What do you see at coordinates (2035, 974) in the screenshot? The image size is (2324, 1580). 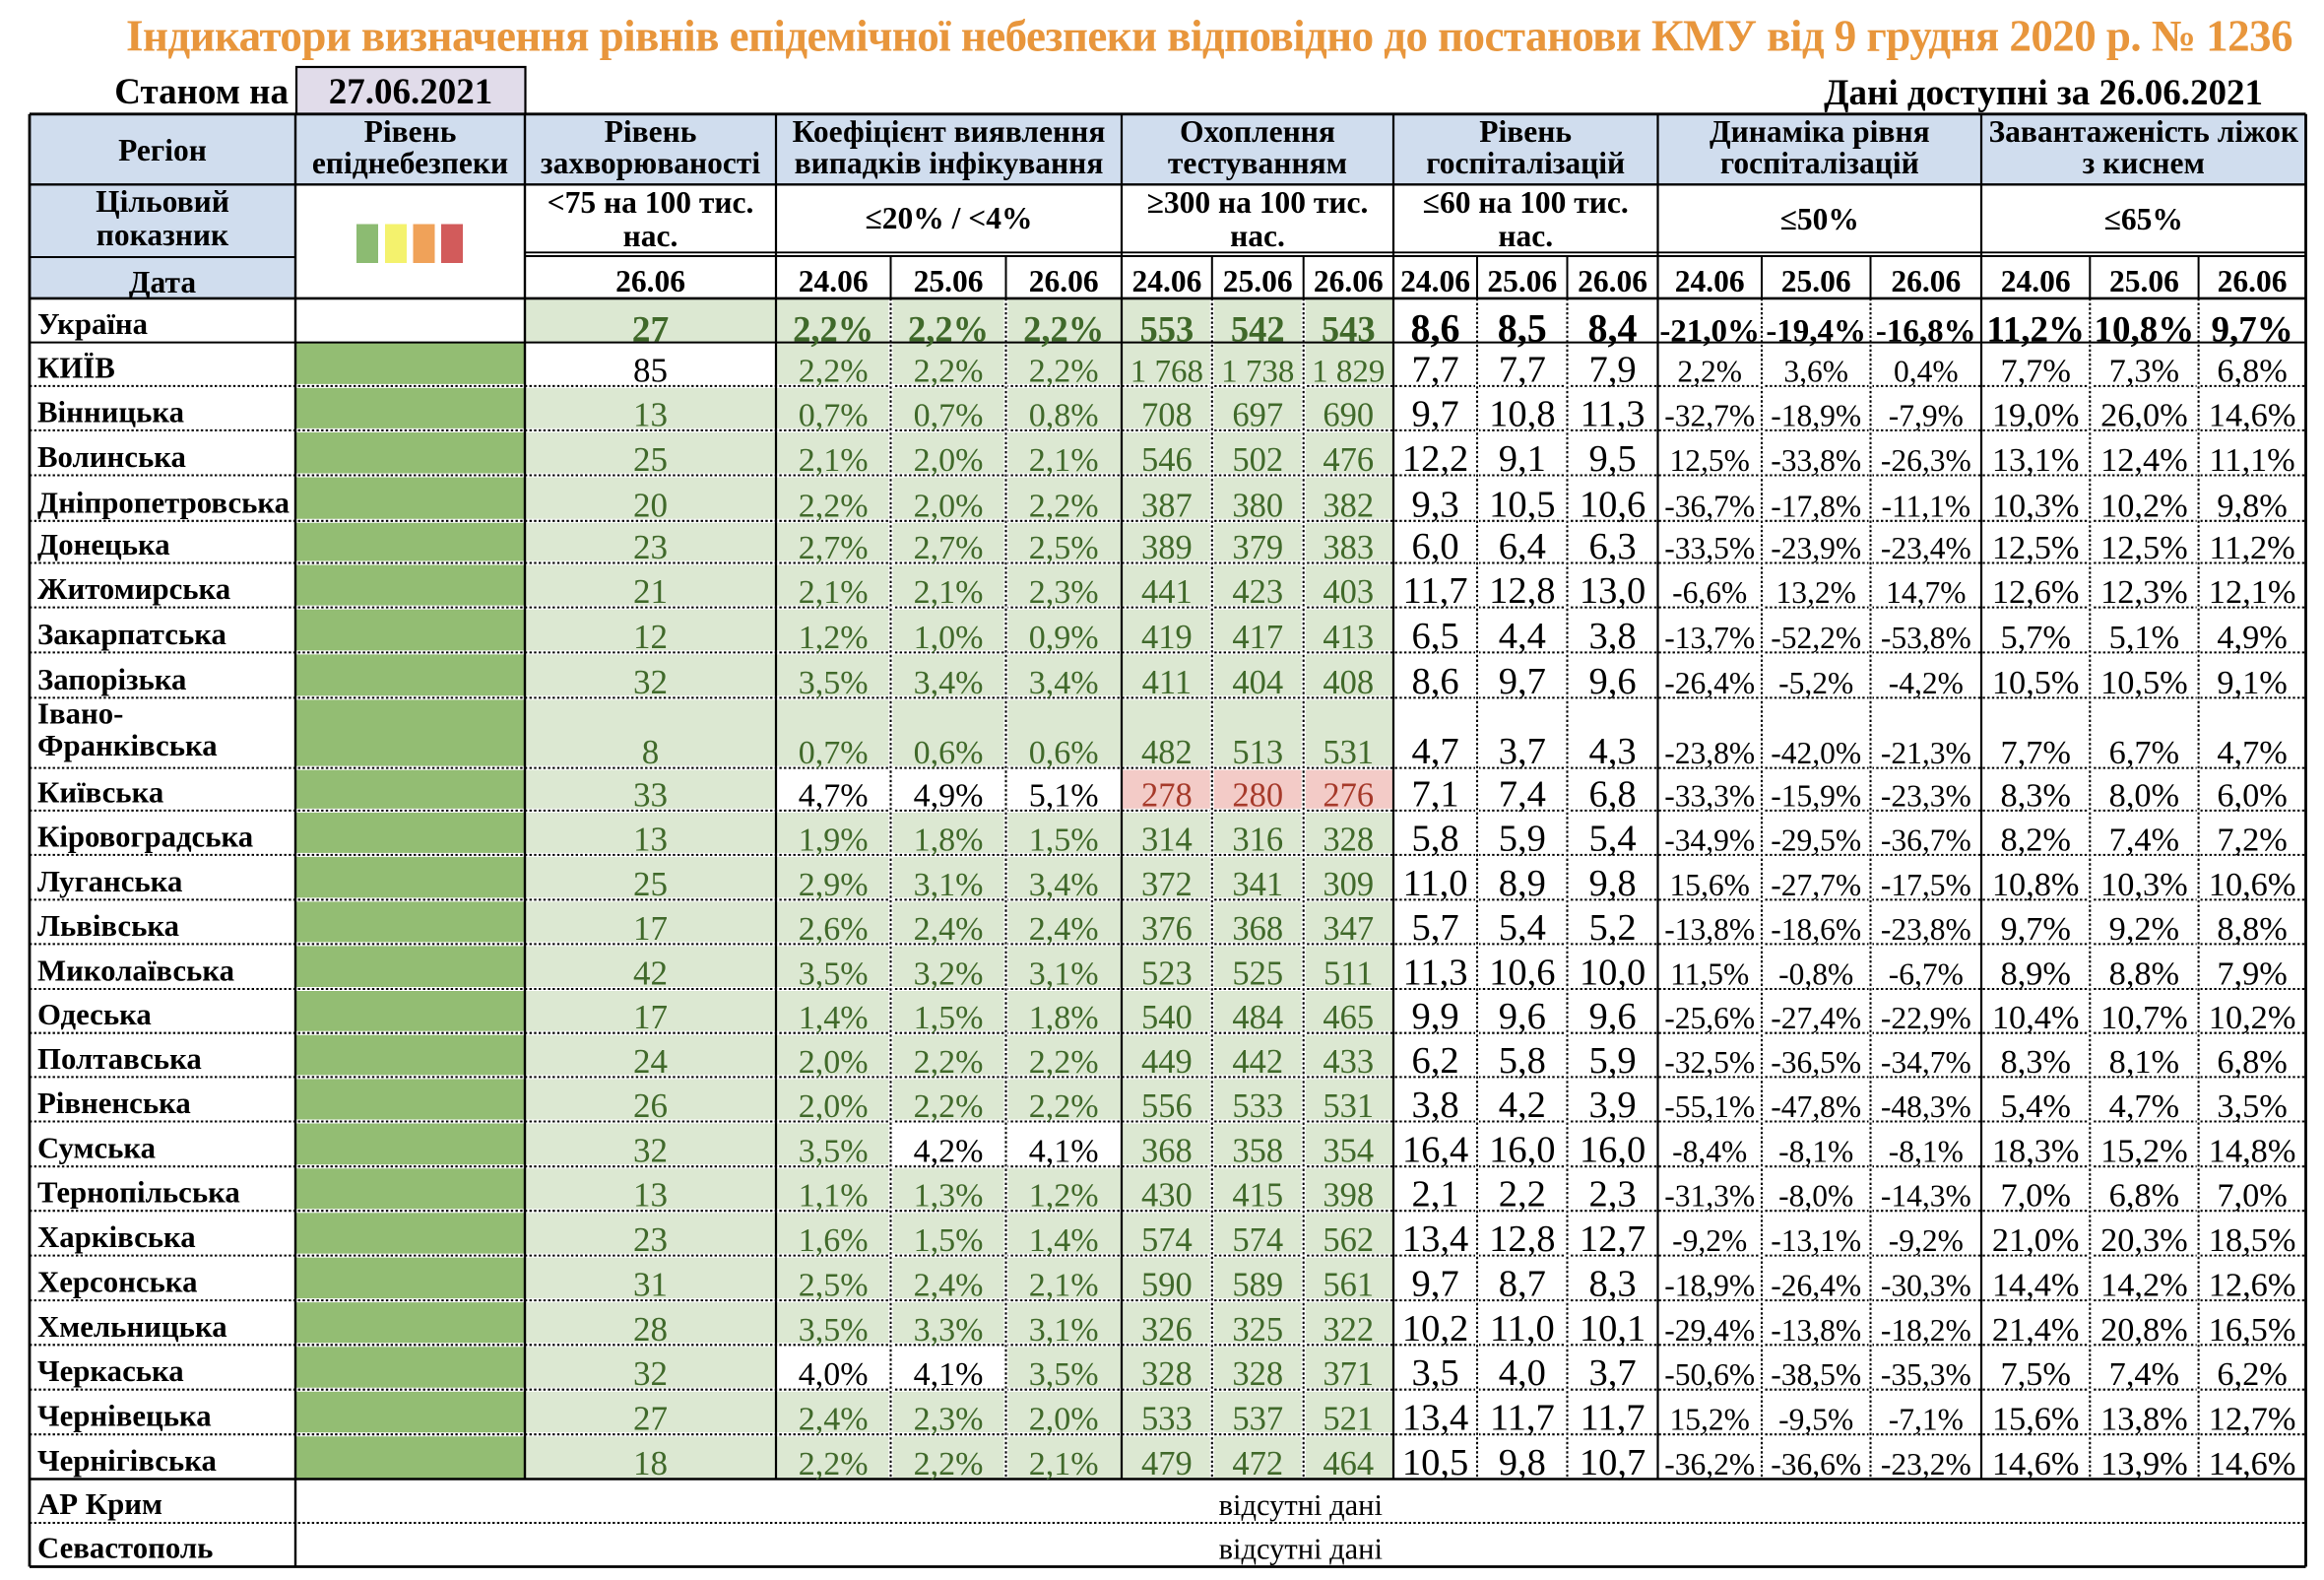 I see `svg-text: 8,9%` at bounding box center [2035, 974].